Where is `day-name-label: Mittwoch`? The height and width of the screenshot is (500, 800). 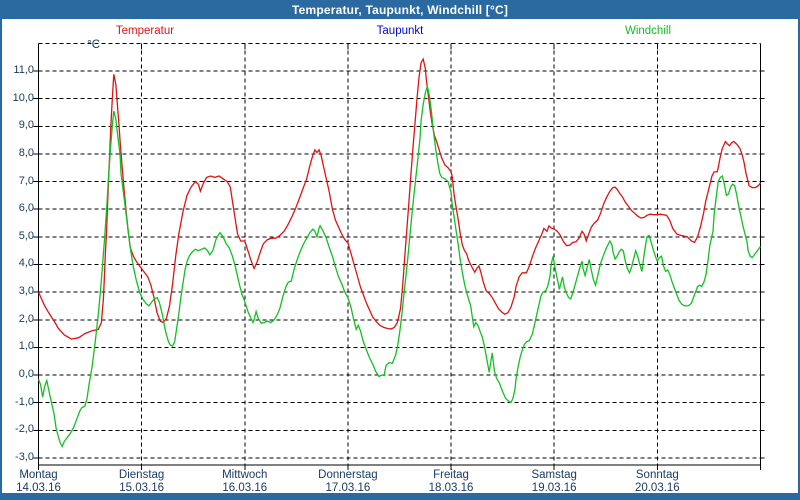 day-name-label: Mittwoch is located at coordinates (245, 475).